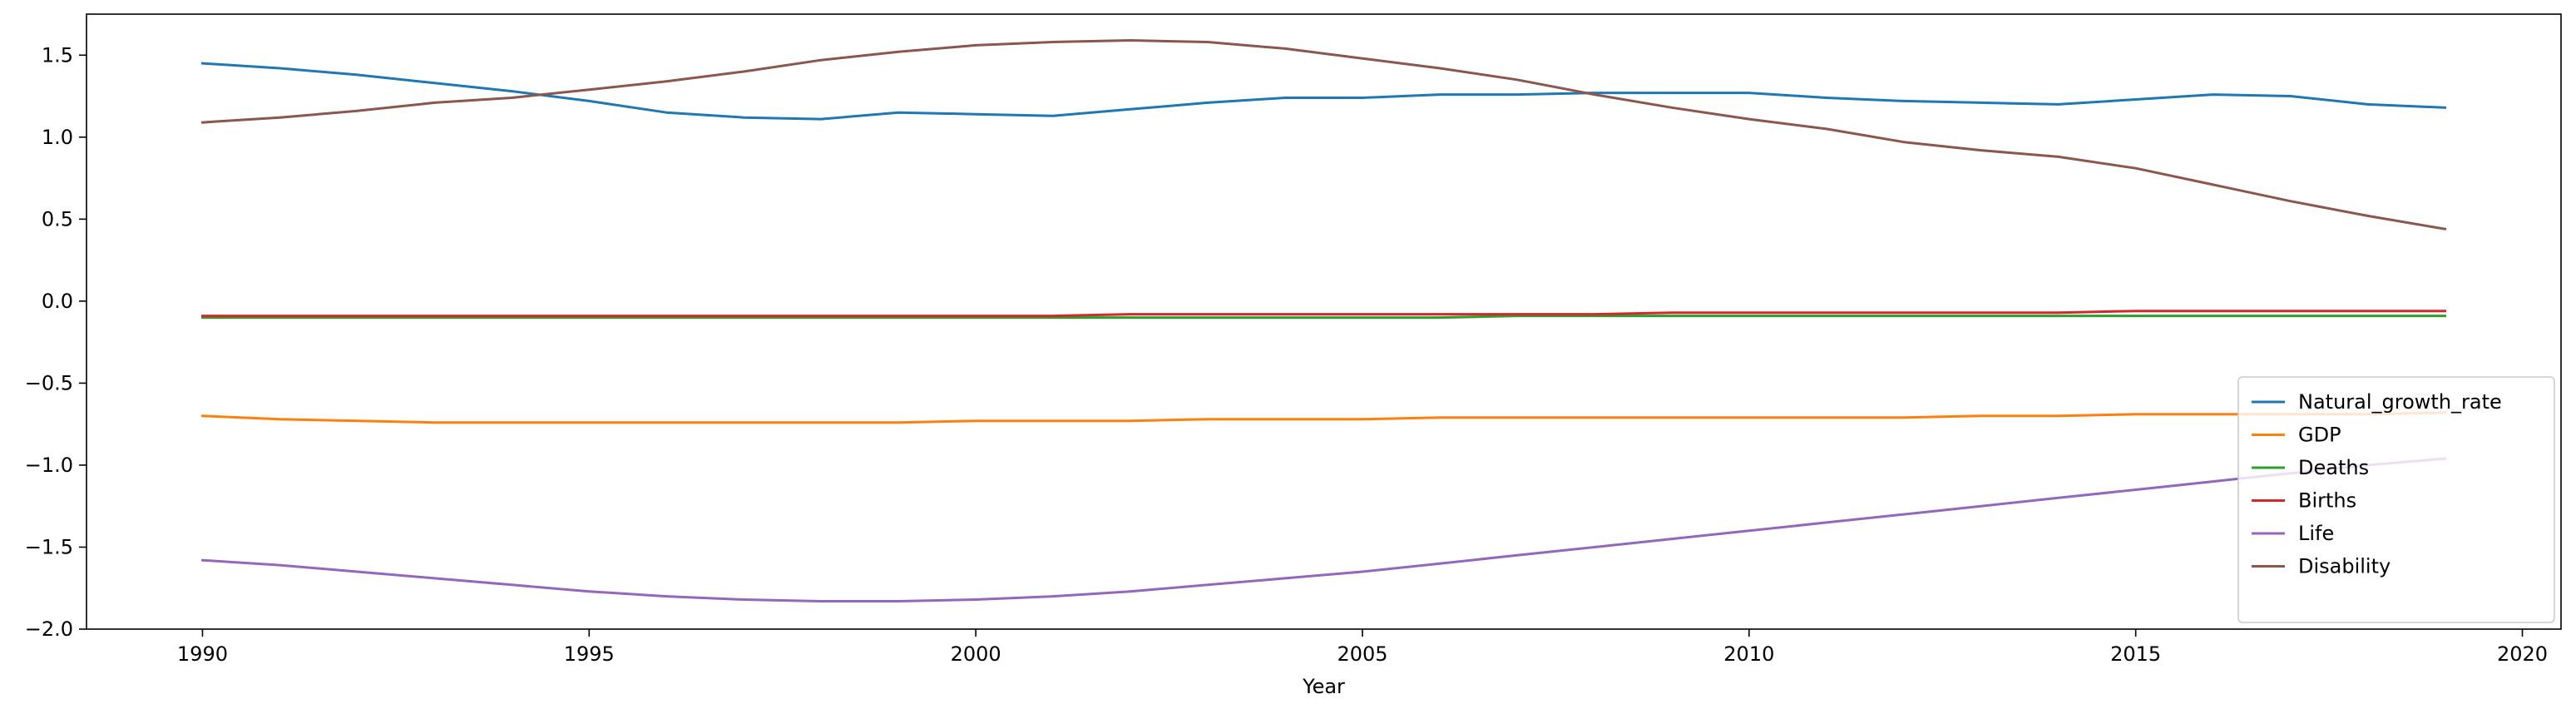 The image size is (2576, 714). What do you see at coordinates (2400, 402) in the screenshot?
I see `legend-label-natural-growth-rate: Natural_growth_rate` at bounding box center [2400, 402].